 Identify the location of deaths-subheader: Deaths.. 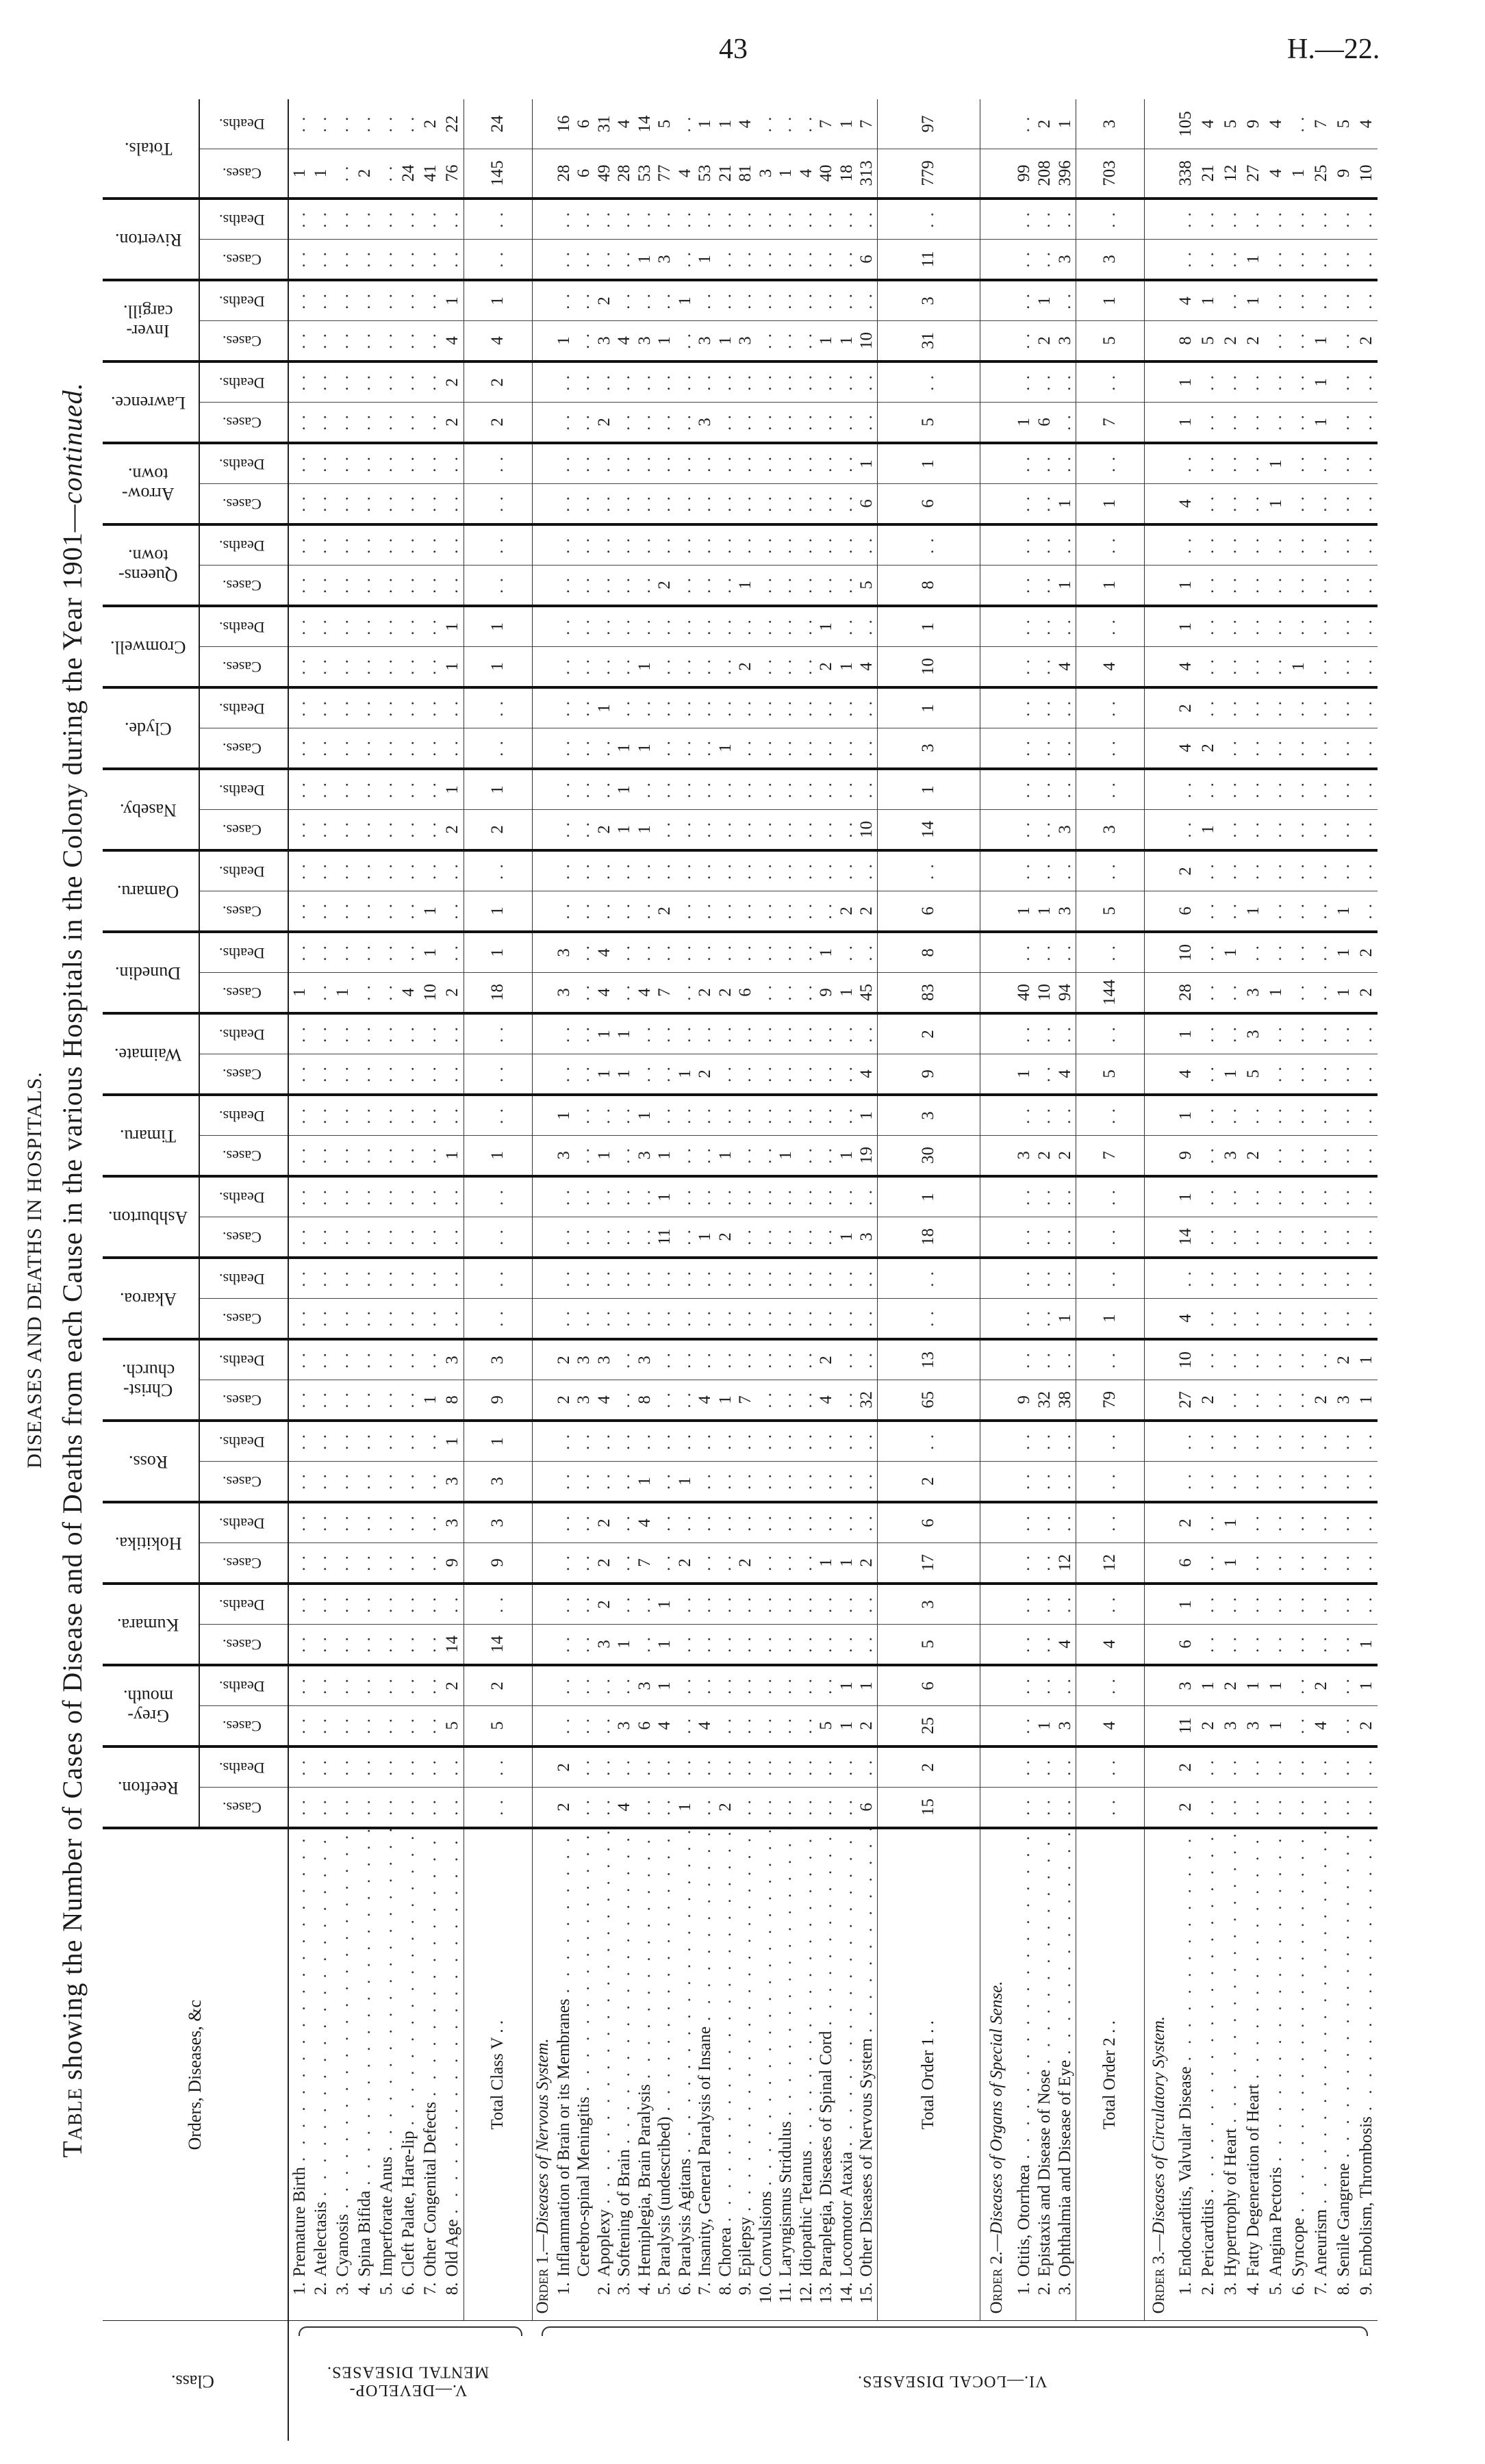
(244, 219).